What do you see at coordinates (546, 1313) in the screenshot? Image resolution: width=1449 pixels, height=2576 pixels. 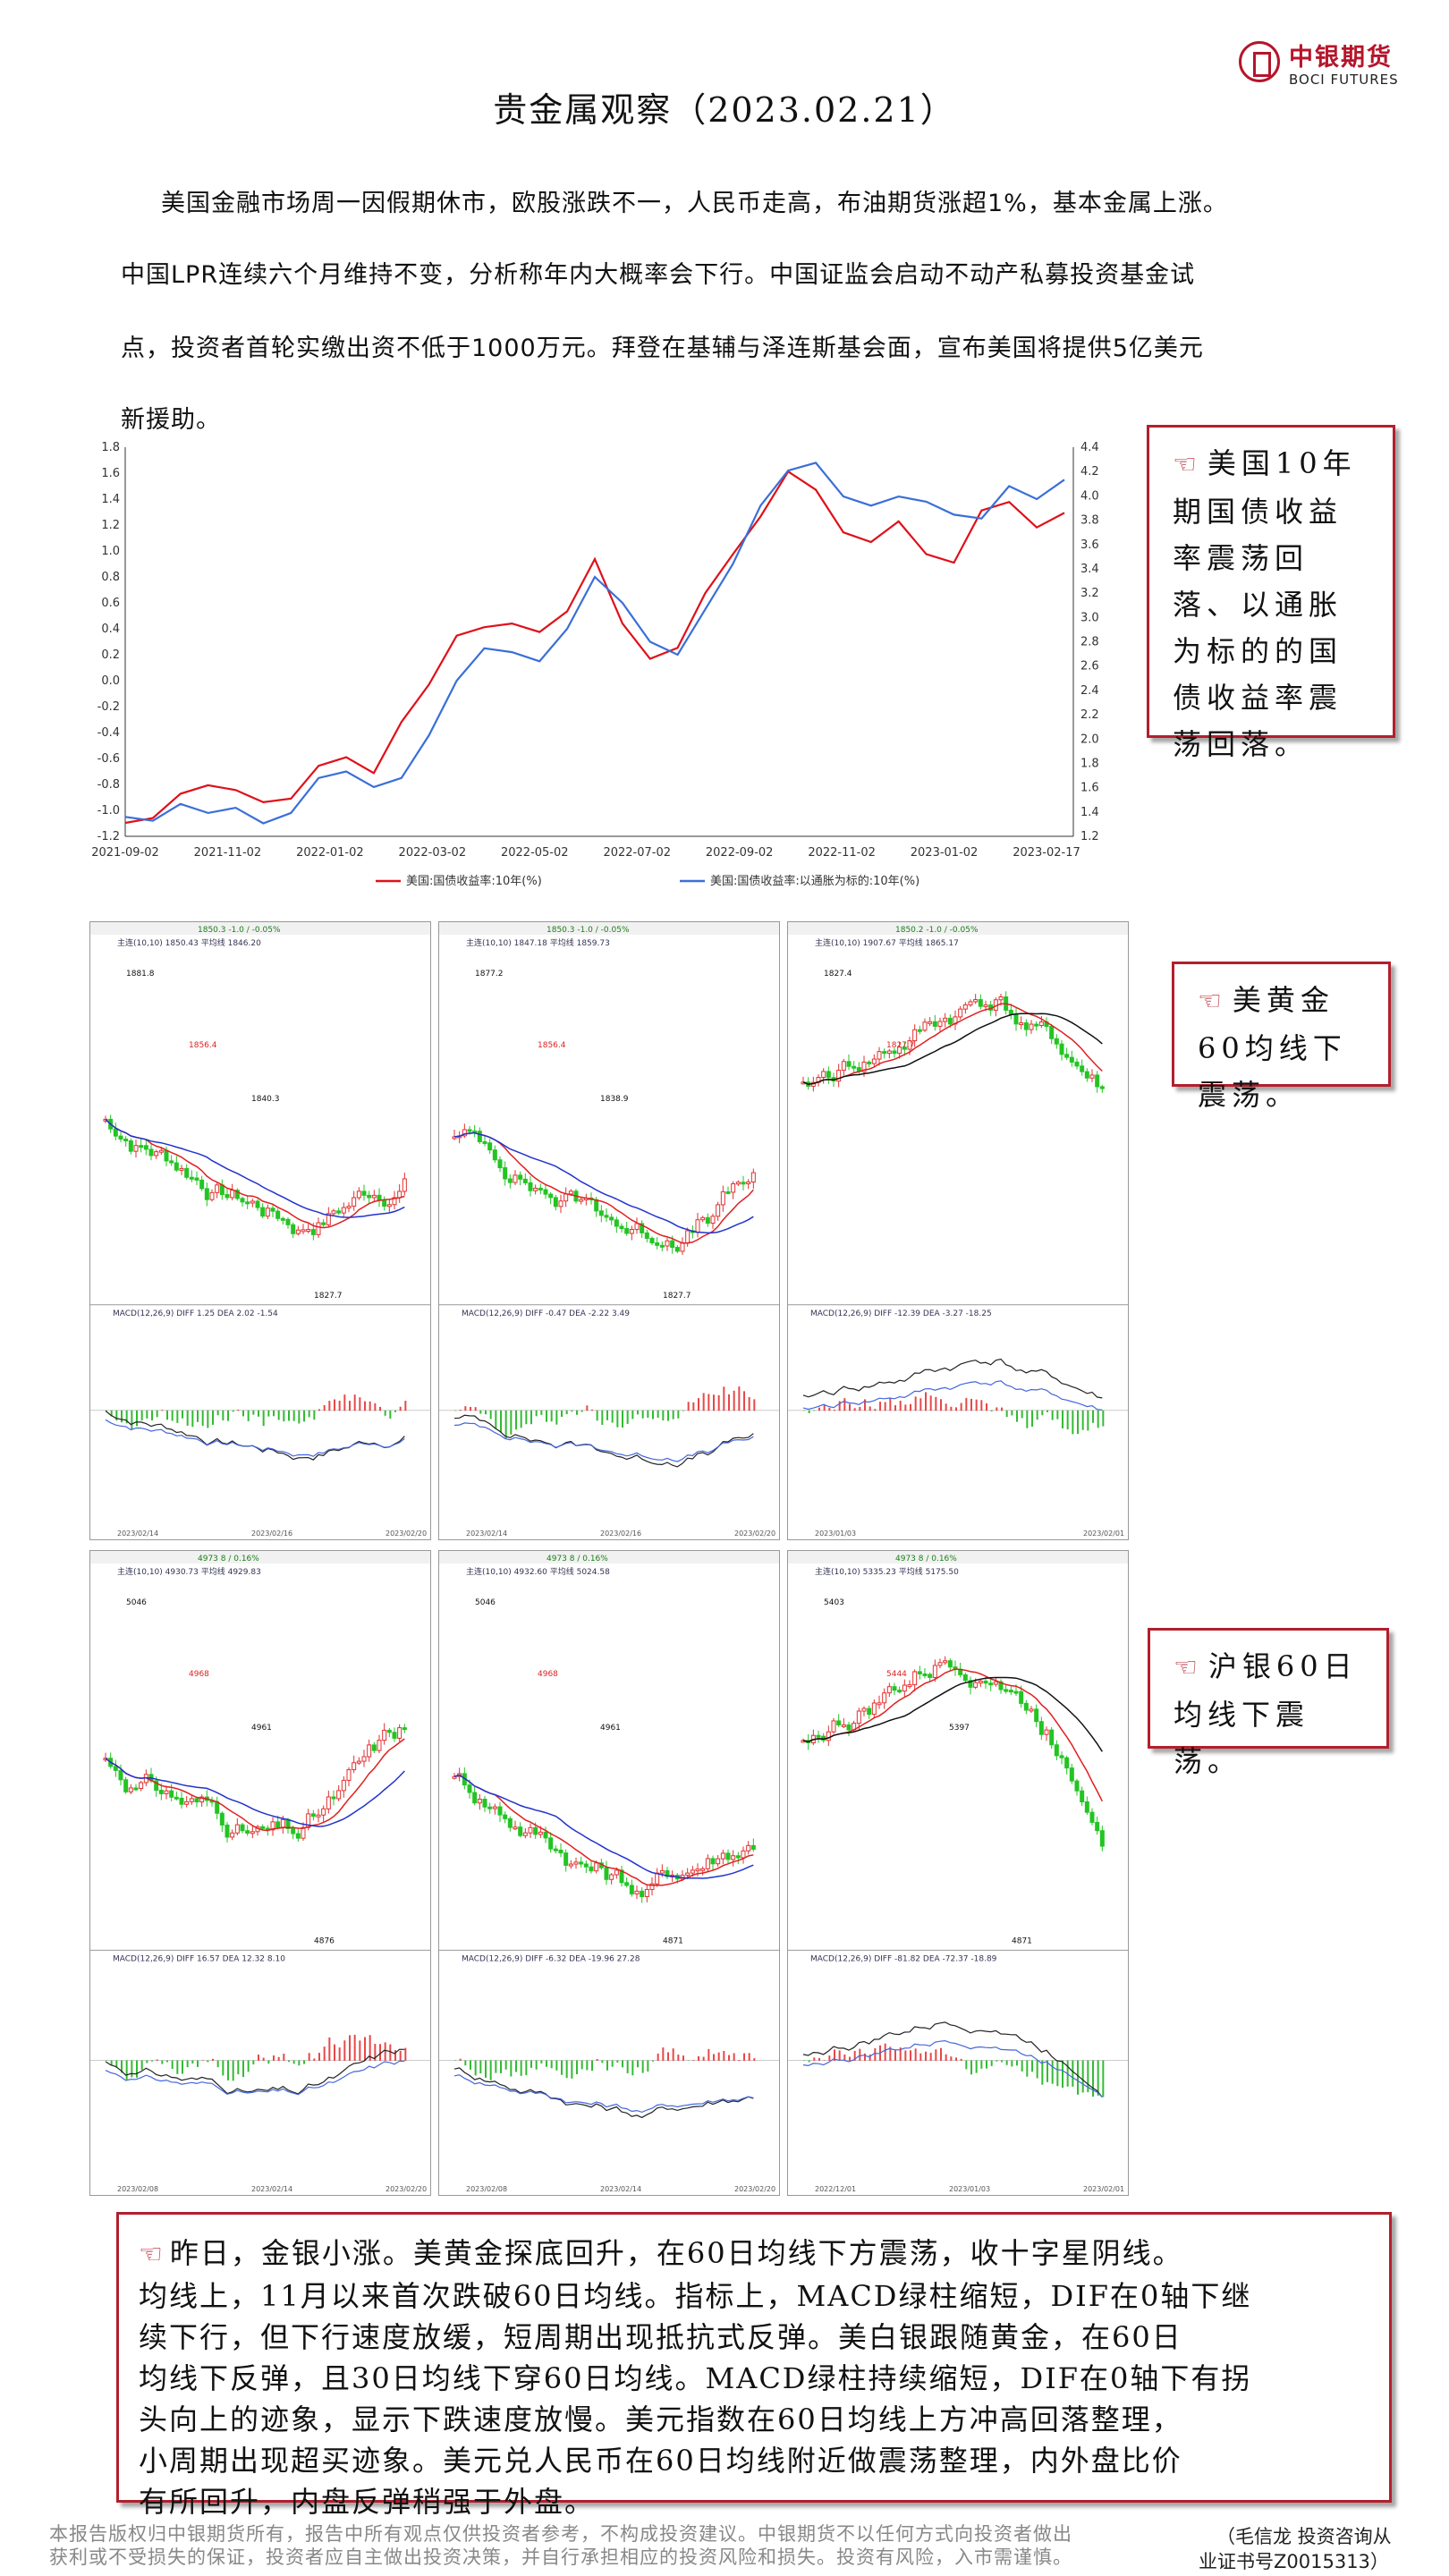 I see `macd-label: MACD(12,26,9) DIFF -0.47 DEA -2.22 3.49` at bounding box center [546, 1313].